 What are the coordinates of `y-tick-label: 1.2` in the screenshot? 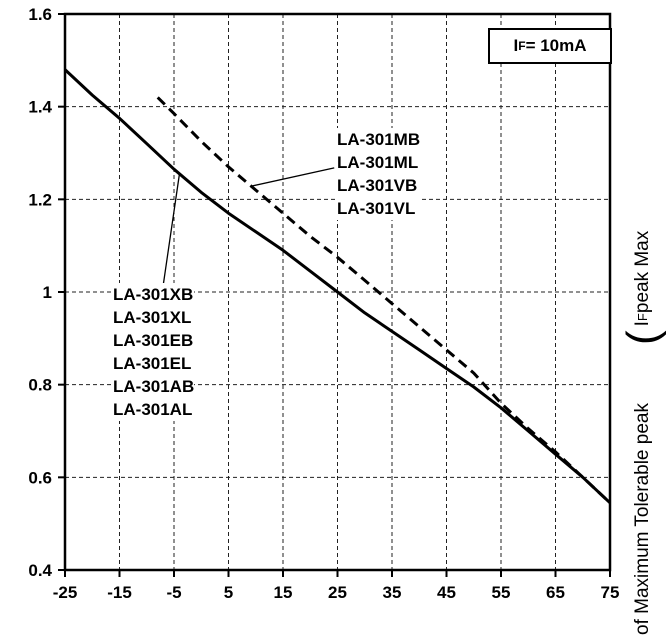 It's located at (40, 199).